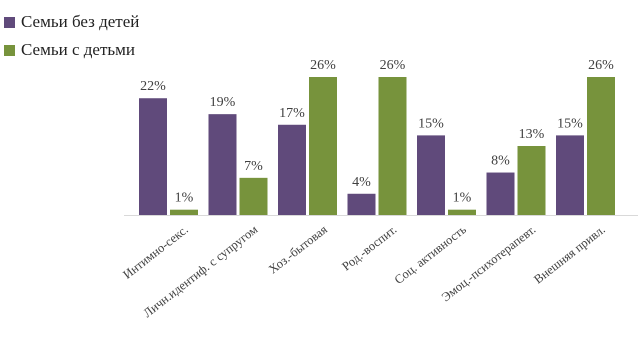 Image resolution: width=638 pixels, height=359 pixels. What do you see at coordinates (570, 123) in the screenshot?
I see `data-label-s0-c6: 15%` at bounding box center [570, 123].